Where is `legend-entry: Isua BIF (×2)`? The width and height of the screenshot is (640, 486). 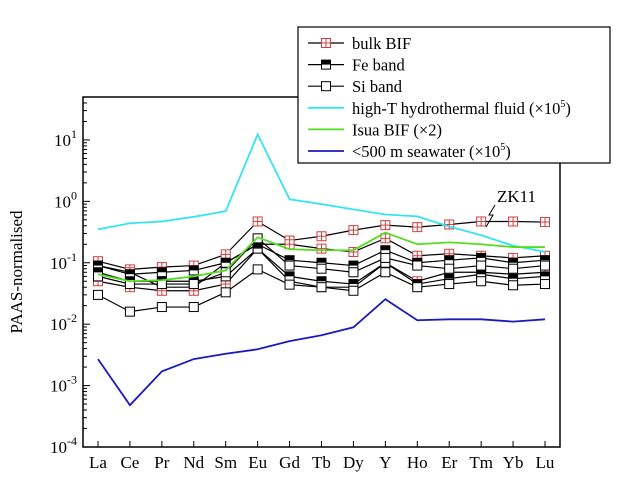
legend-entry: Isua BIF (×2) is located at coordinates (375, 129).